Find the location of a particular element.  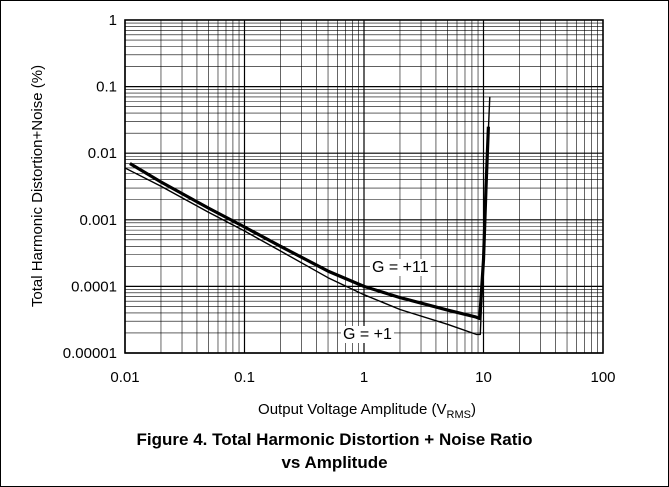

y-tick-label: 0.001 is located at coordinates (98, 220).